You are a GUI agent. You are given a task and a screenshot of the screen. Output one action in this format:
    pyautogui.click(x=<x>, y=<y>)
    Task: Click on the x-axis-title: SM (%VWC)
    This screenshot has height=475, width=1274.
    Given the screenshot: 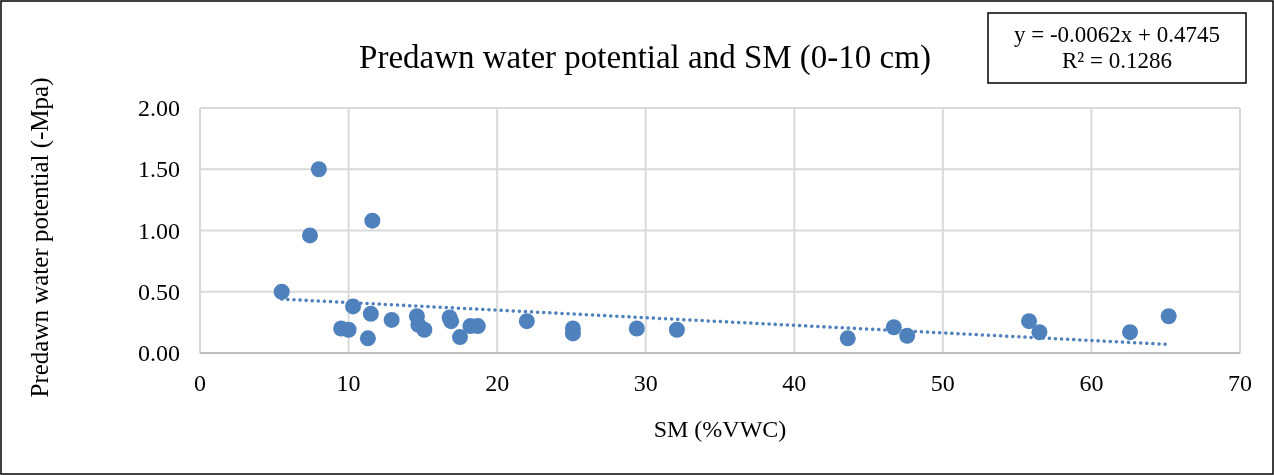 What is the action you would take?
    pyautogui.click(x=720, y=429)
    